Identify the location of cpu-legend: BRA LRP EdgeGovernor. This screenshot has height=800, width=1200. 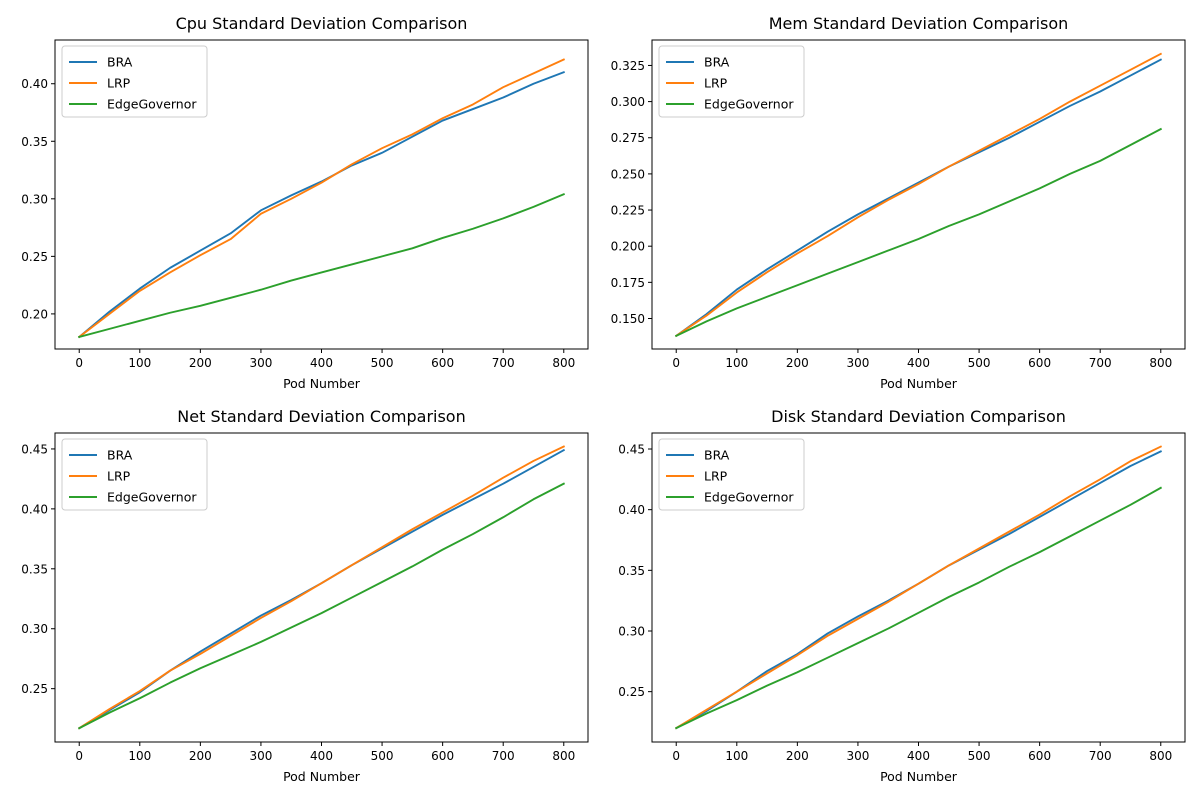
(134, 81).